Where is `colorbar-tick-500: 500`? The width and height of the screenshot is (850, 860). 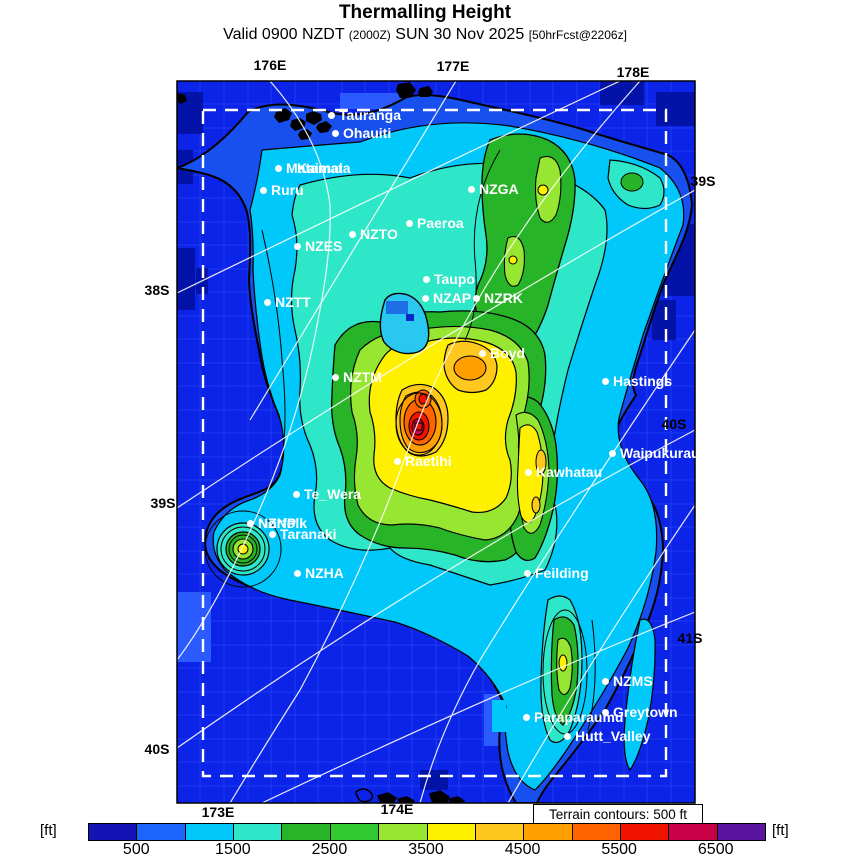
colorbar-tick-500: 500 is located at coordinates (136, 849).